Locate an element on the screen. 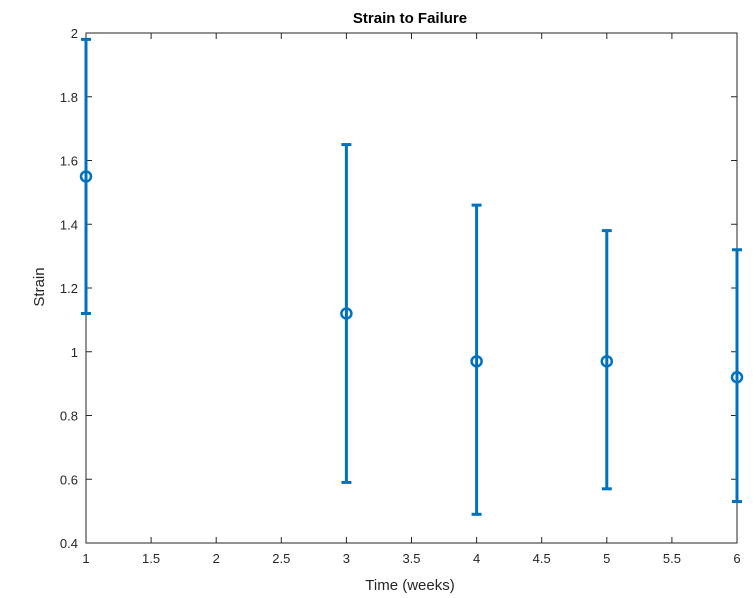  chart-title: Strain to Failure is located at coordinates (410, 18).